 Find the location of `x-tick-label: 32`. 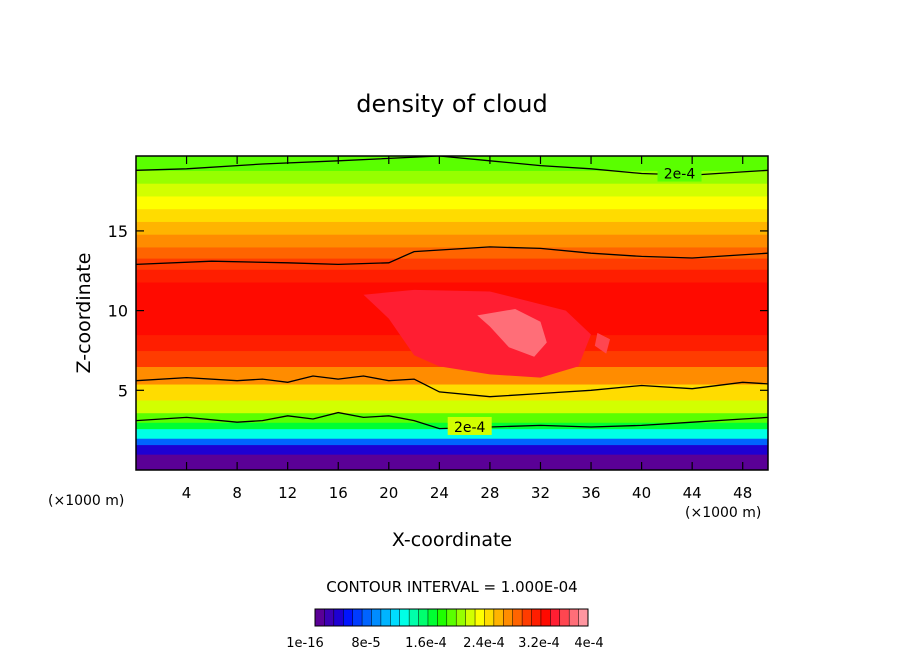

x-tick-label: 32 is located at coordinates (540, 493).